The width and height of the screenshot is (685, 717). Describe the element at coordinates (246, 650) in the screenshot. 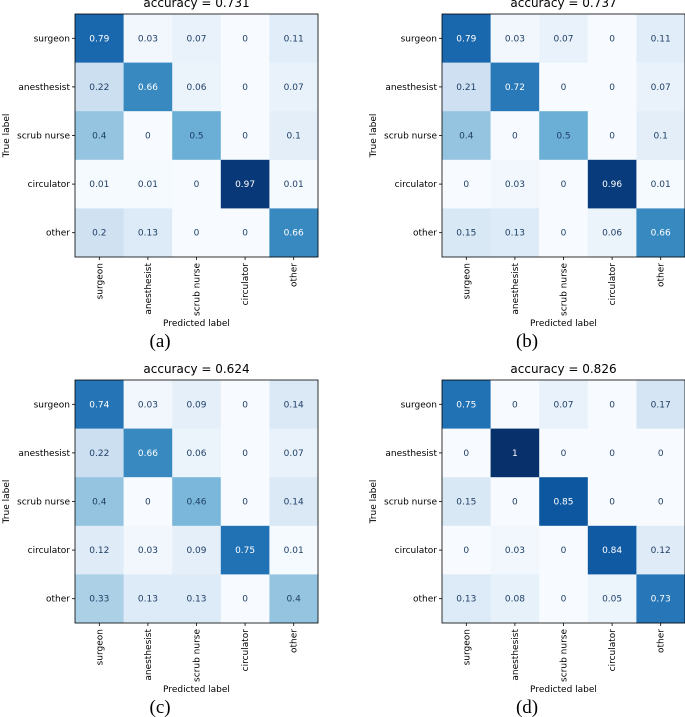

I see `x-tick-label: circulator` at that location.